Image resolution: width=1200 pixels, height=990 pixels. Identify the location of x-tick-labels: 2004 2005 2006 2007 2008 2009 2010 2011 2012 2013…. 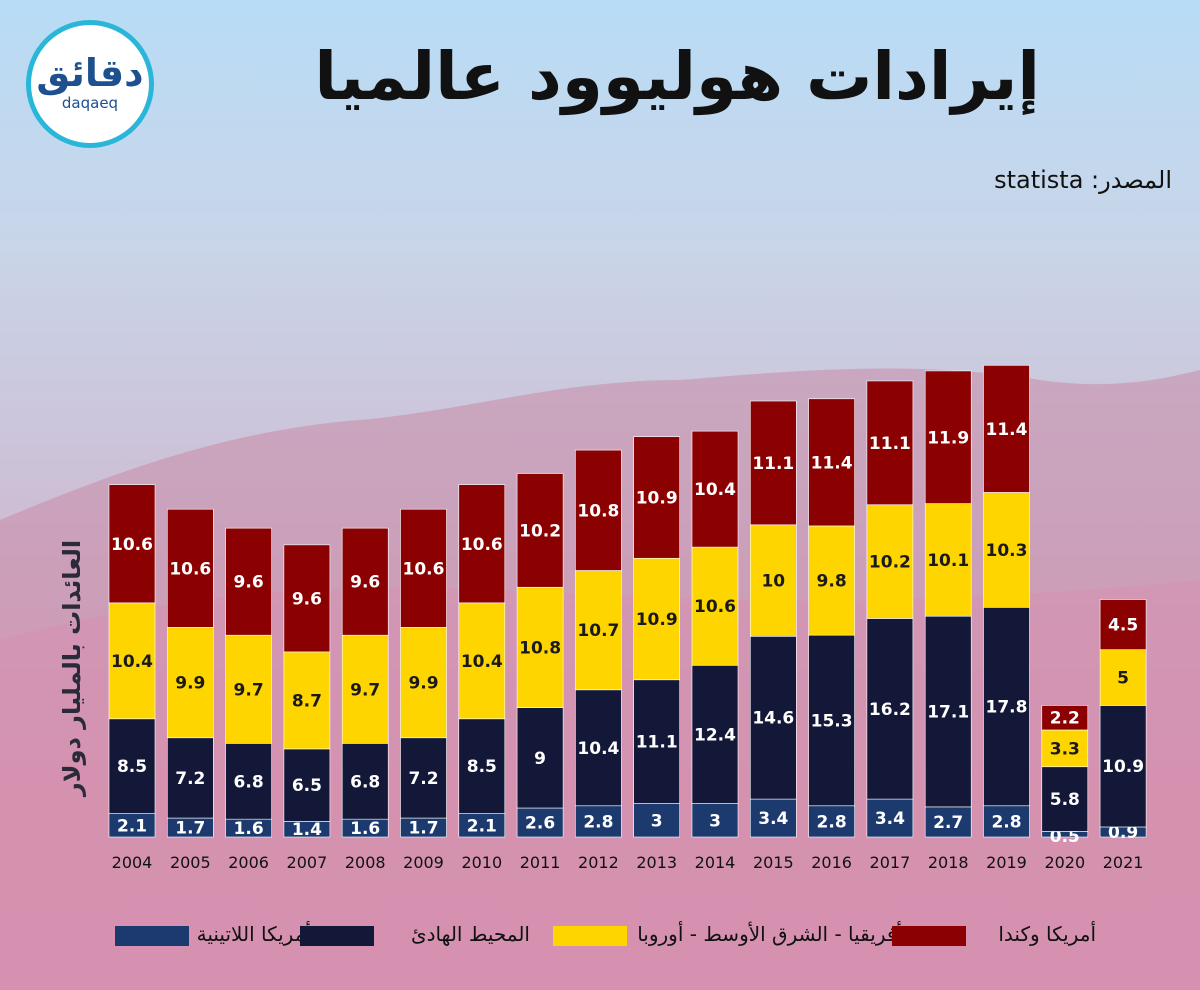
(628, 862).